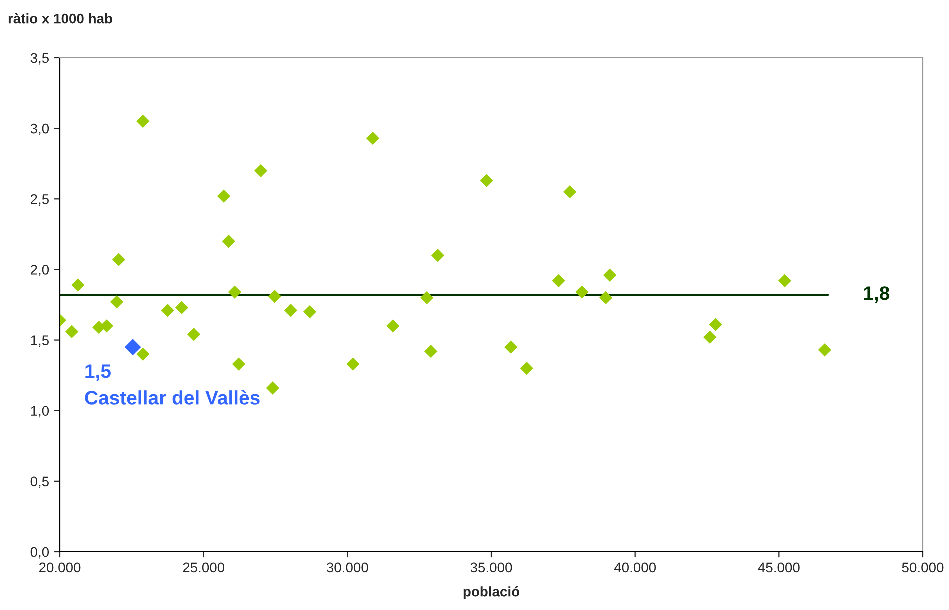 This screenshot has height=610, width=949. What do you see at coordinates (40, 553) in the screenshot?
I see `y-tick-label: 0,0` at bounding box center [40, 553].